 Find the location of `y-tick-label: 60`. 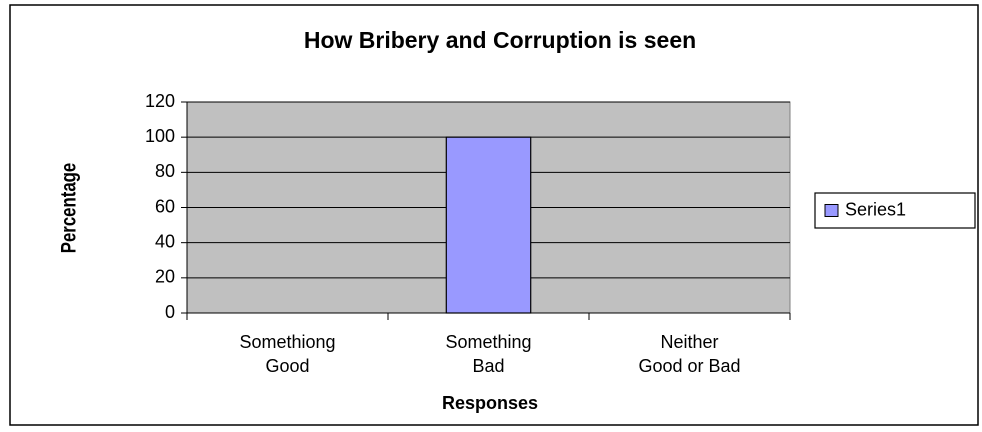

y-tick-label: 60 is located at coordinates (165, 206).